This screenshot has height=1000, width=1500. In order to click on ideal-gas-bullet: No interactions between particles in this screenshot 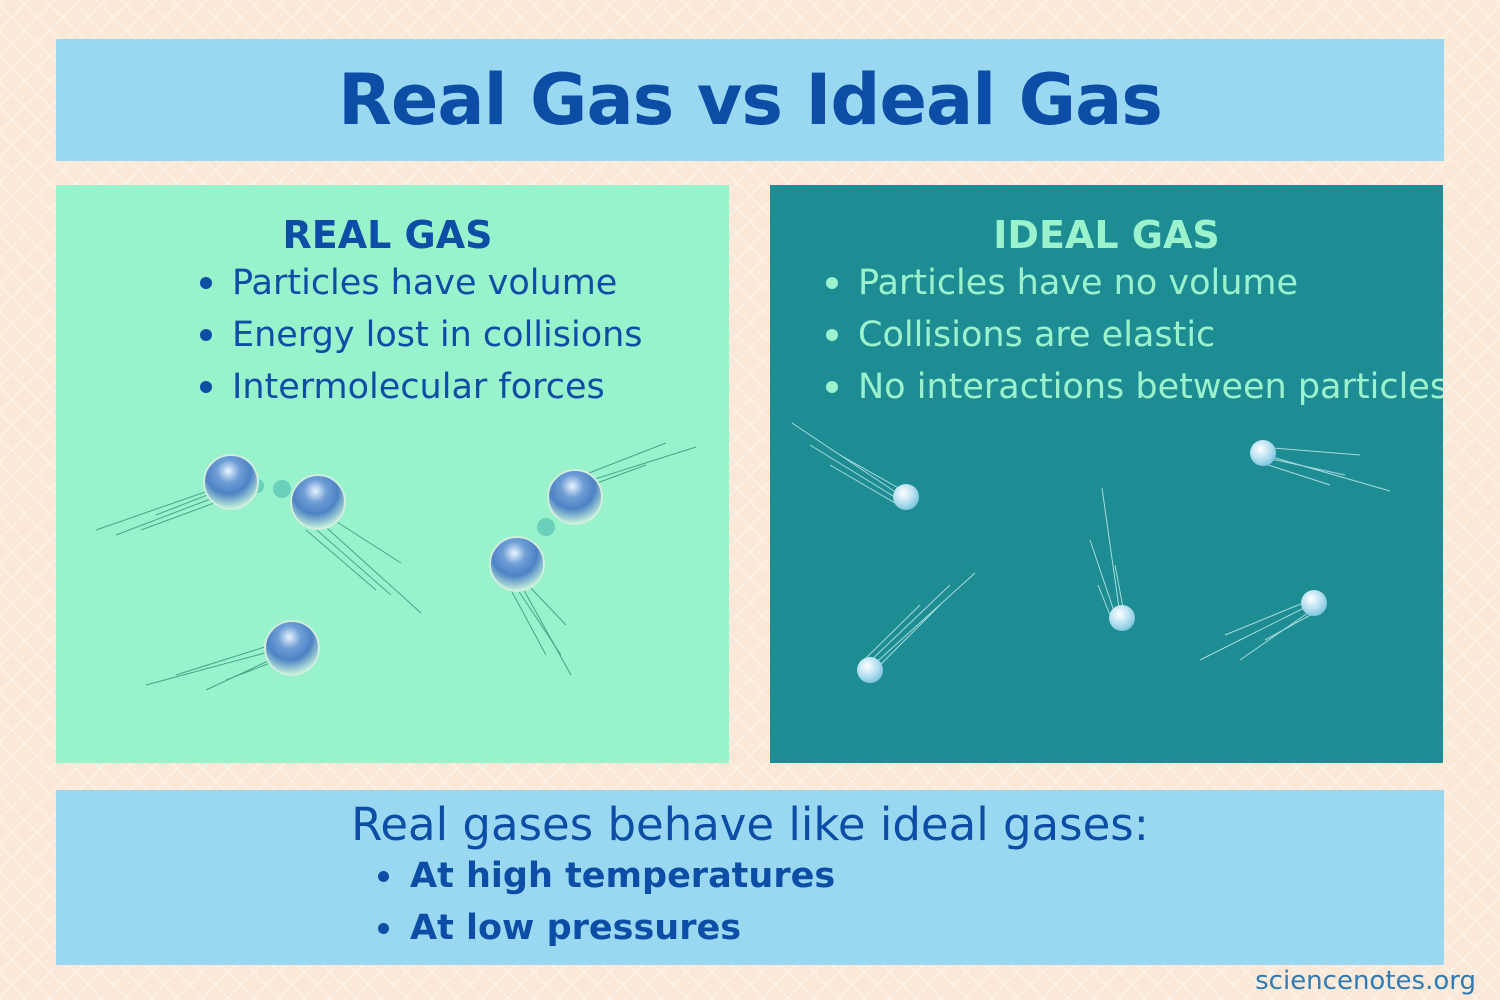, I will do `click(1132, 387)`.